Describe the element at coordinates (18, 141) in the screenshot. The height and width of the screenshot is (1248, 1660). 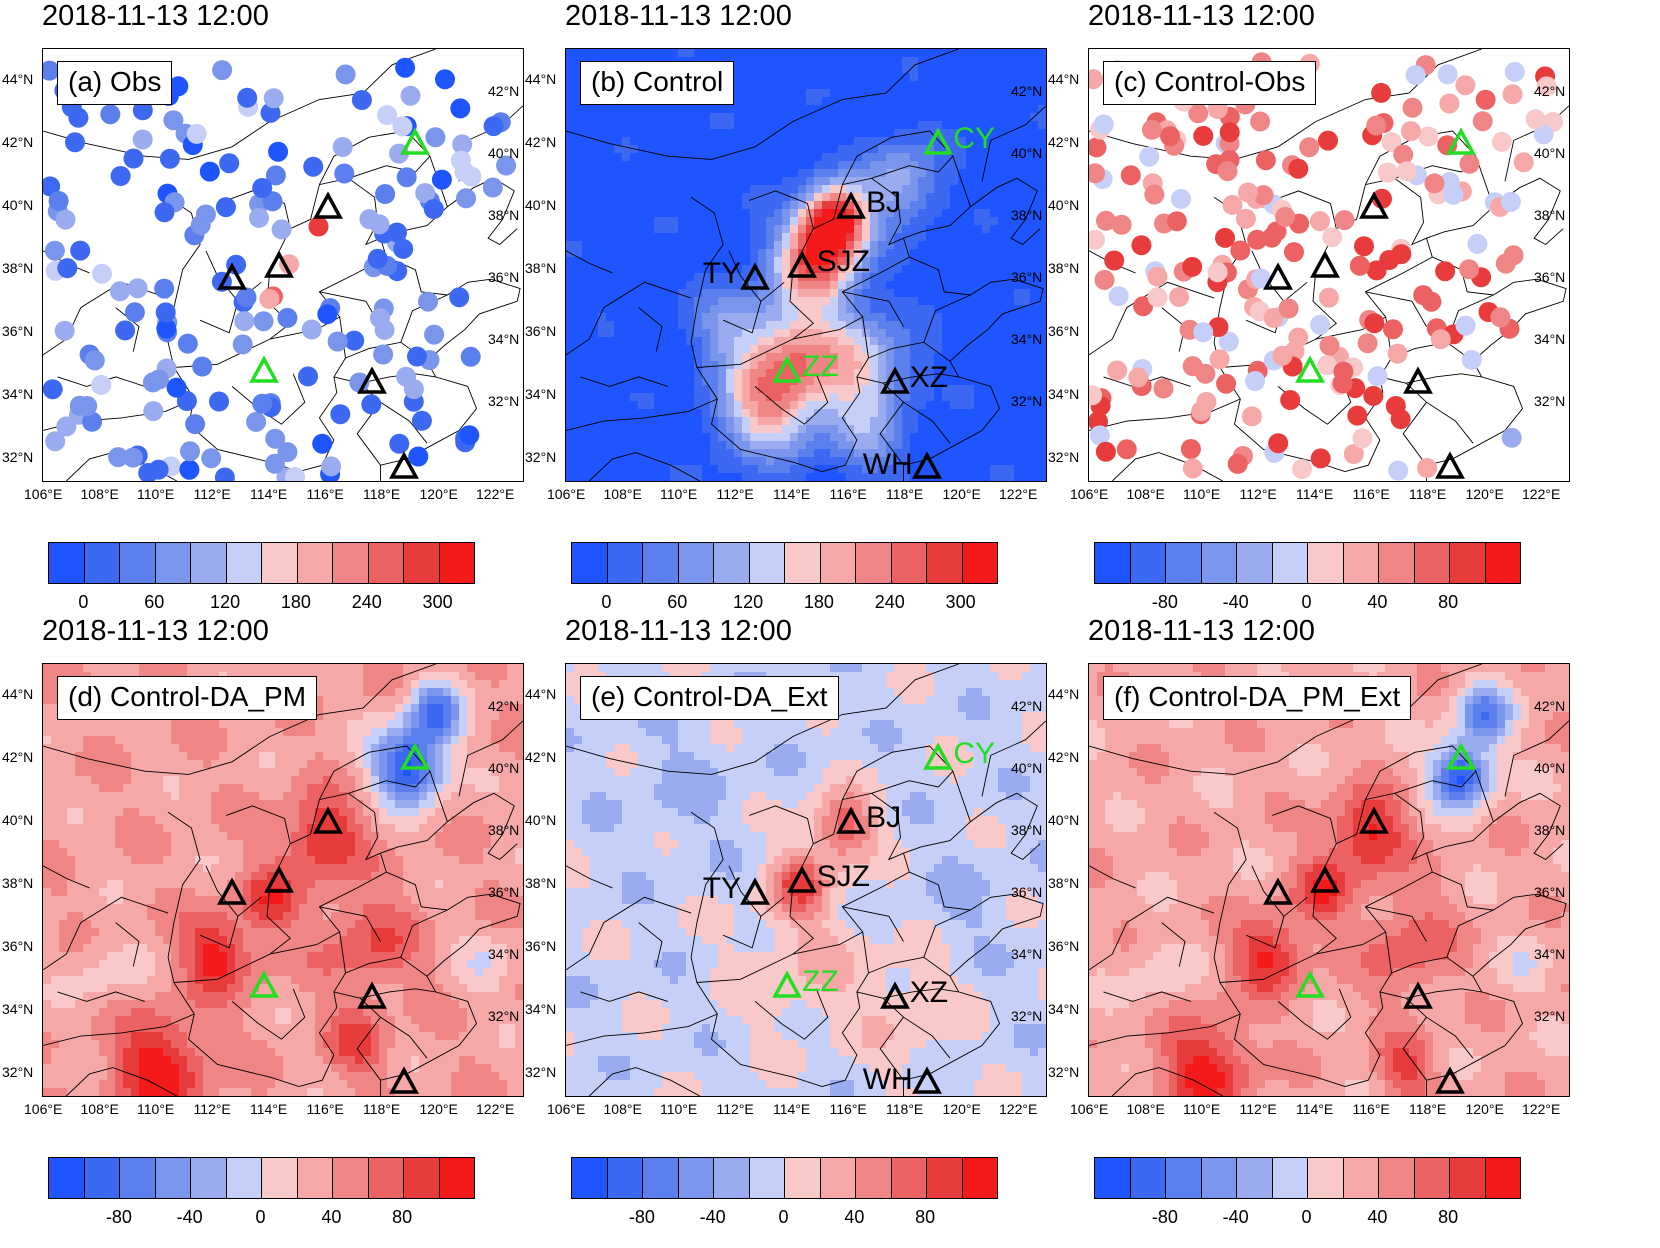
I see `lat-tick-label: 42°N` at that location.